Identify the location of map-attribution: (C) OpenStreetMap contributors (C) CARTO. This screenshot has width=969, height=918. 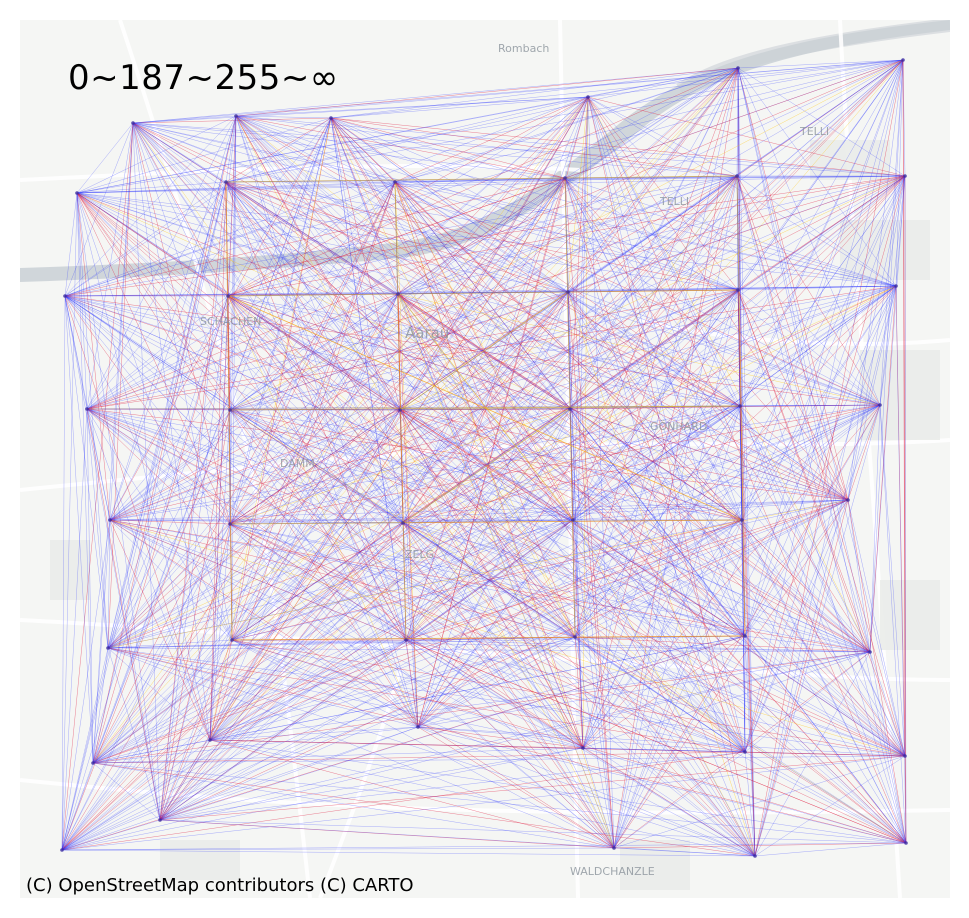
(220, 885).